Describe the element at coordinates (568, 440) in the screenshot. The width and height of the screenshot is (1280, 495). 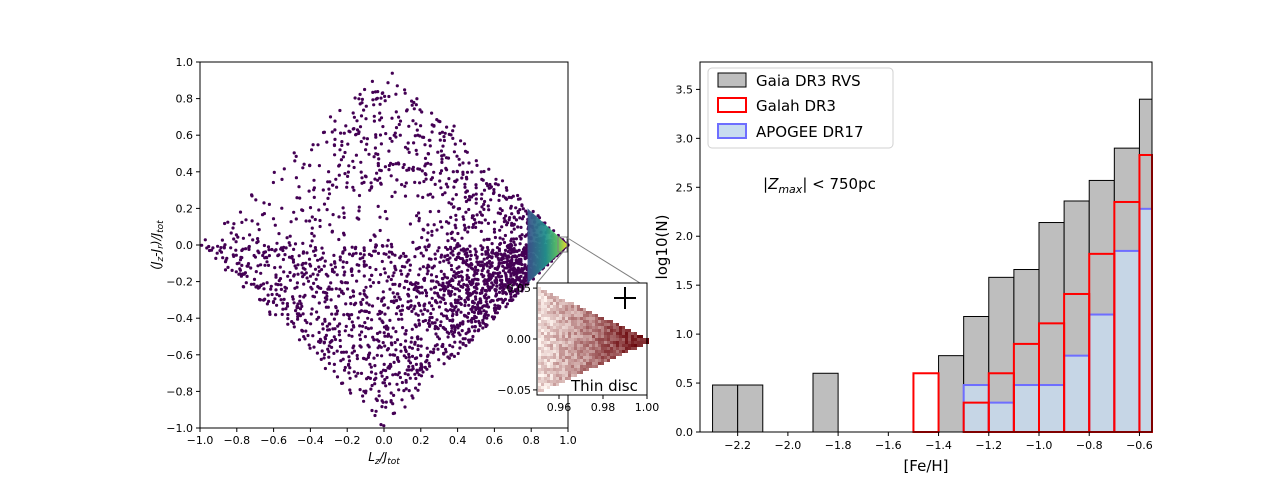
I see `scatter-x-tick-label: 1.0` at that location.